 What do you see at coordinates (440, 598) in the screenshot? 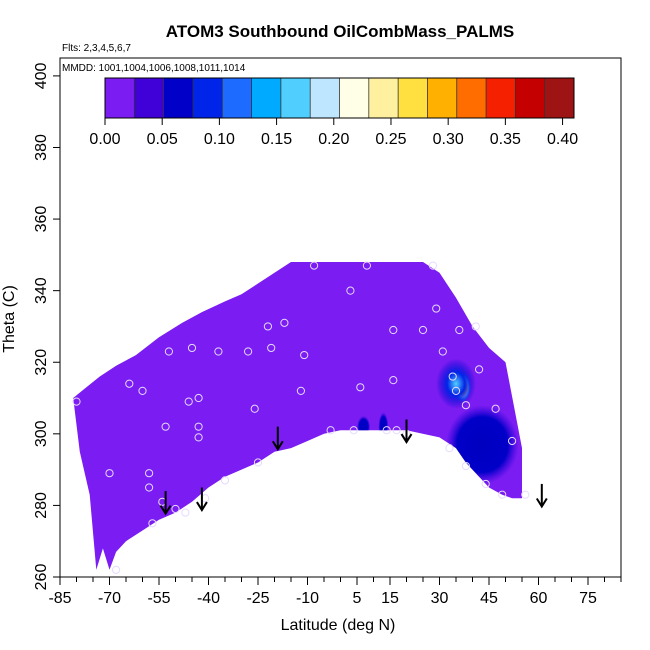
I see `x-tick-label: 30` at bounding box center [440, 598].